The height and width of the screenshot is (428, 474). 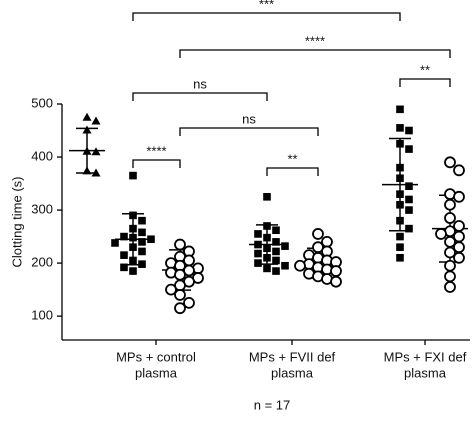 What do you see at coordinates (42, 155) in the screenshot?
I see `y-tick-label: 400` at bounding box center [42, 155].